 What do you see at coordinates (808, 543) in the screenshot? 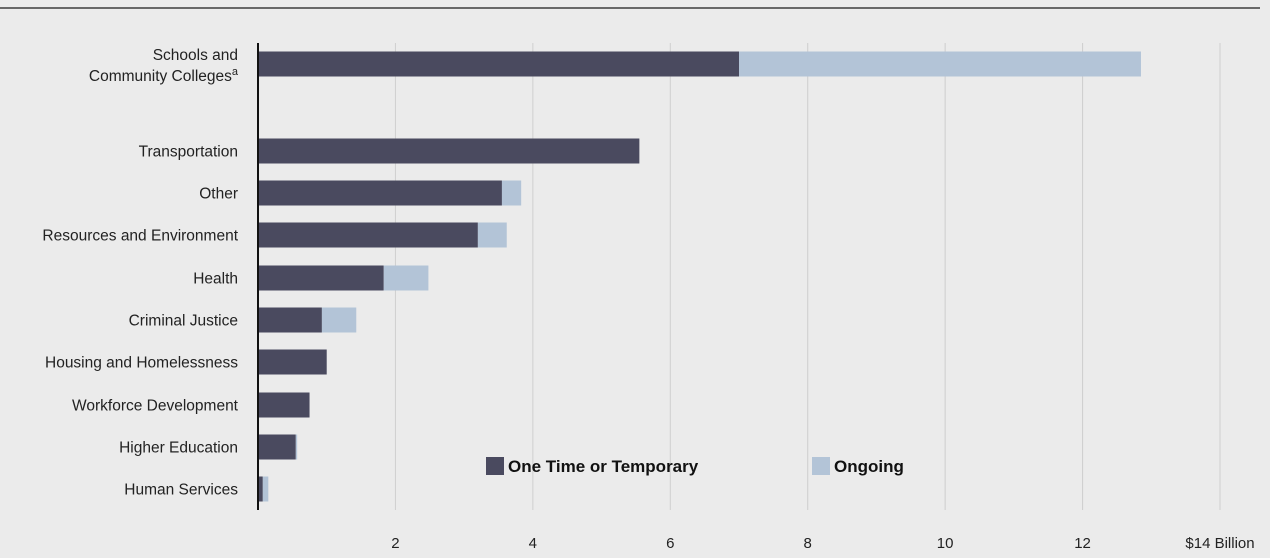
I see `x-tick-label-8: 8` at bounding box center [808, 543].